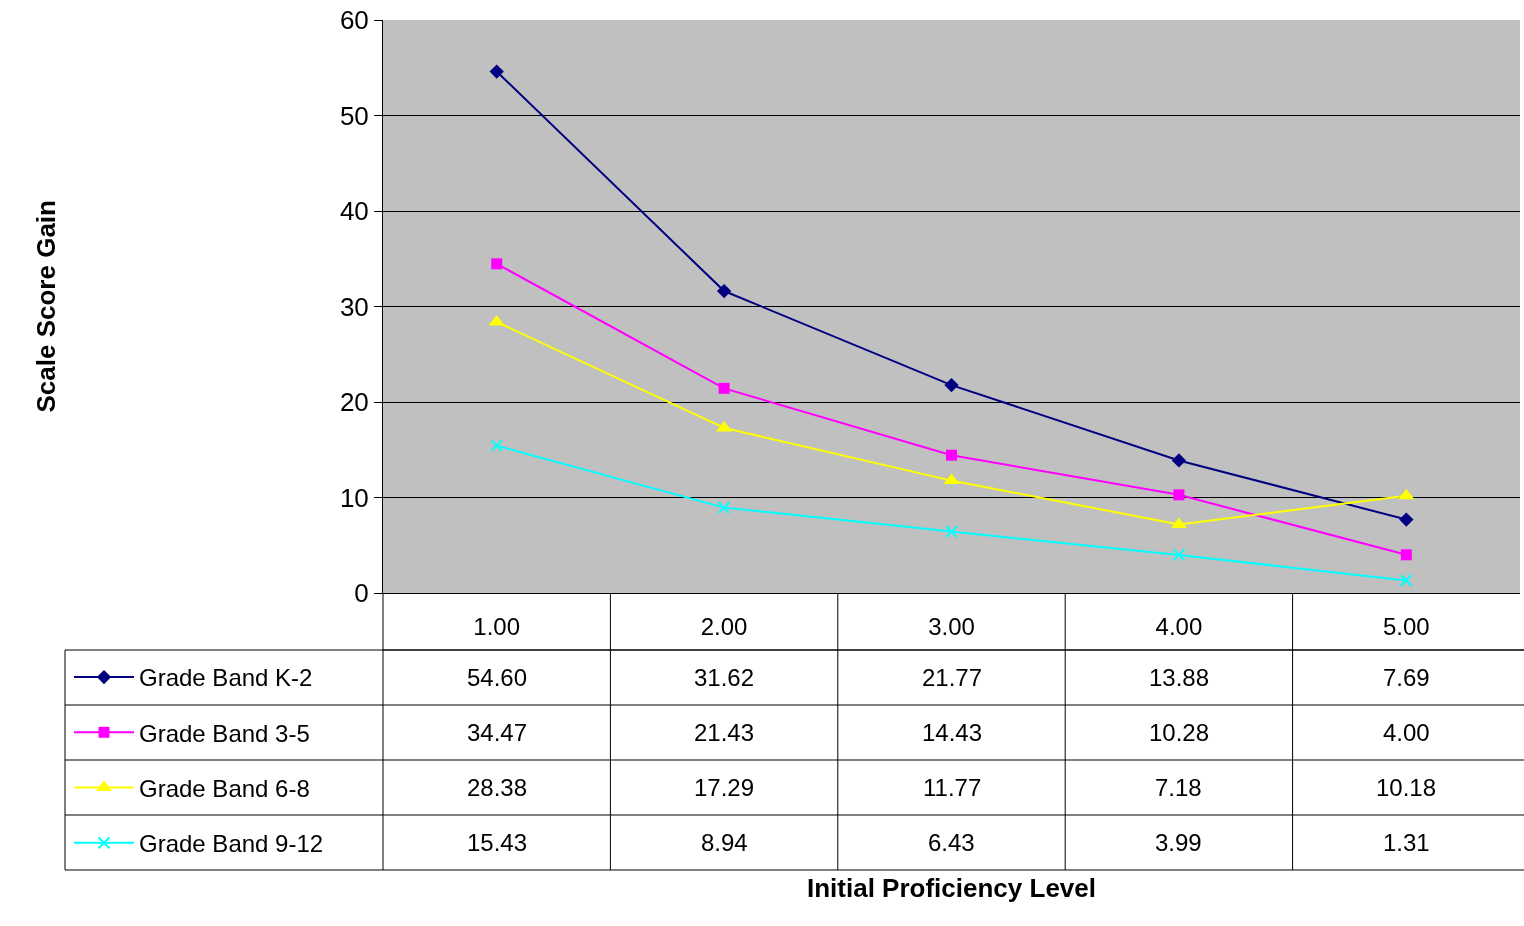  Describe the element at coordinates (952, 732) in the screenshot. I see `data-label: 14.43` at that location.